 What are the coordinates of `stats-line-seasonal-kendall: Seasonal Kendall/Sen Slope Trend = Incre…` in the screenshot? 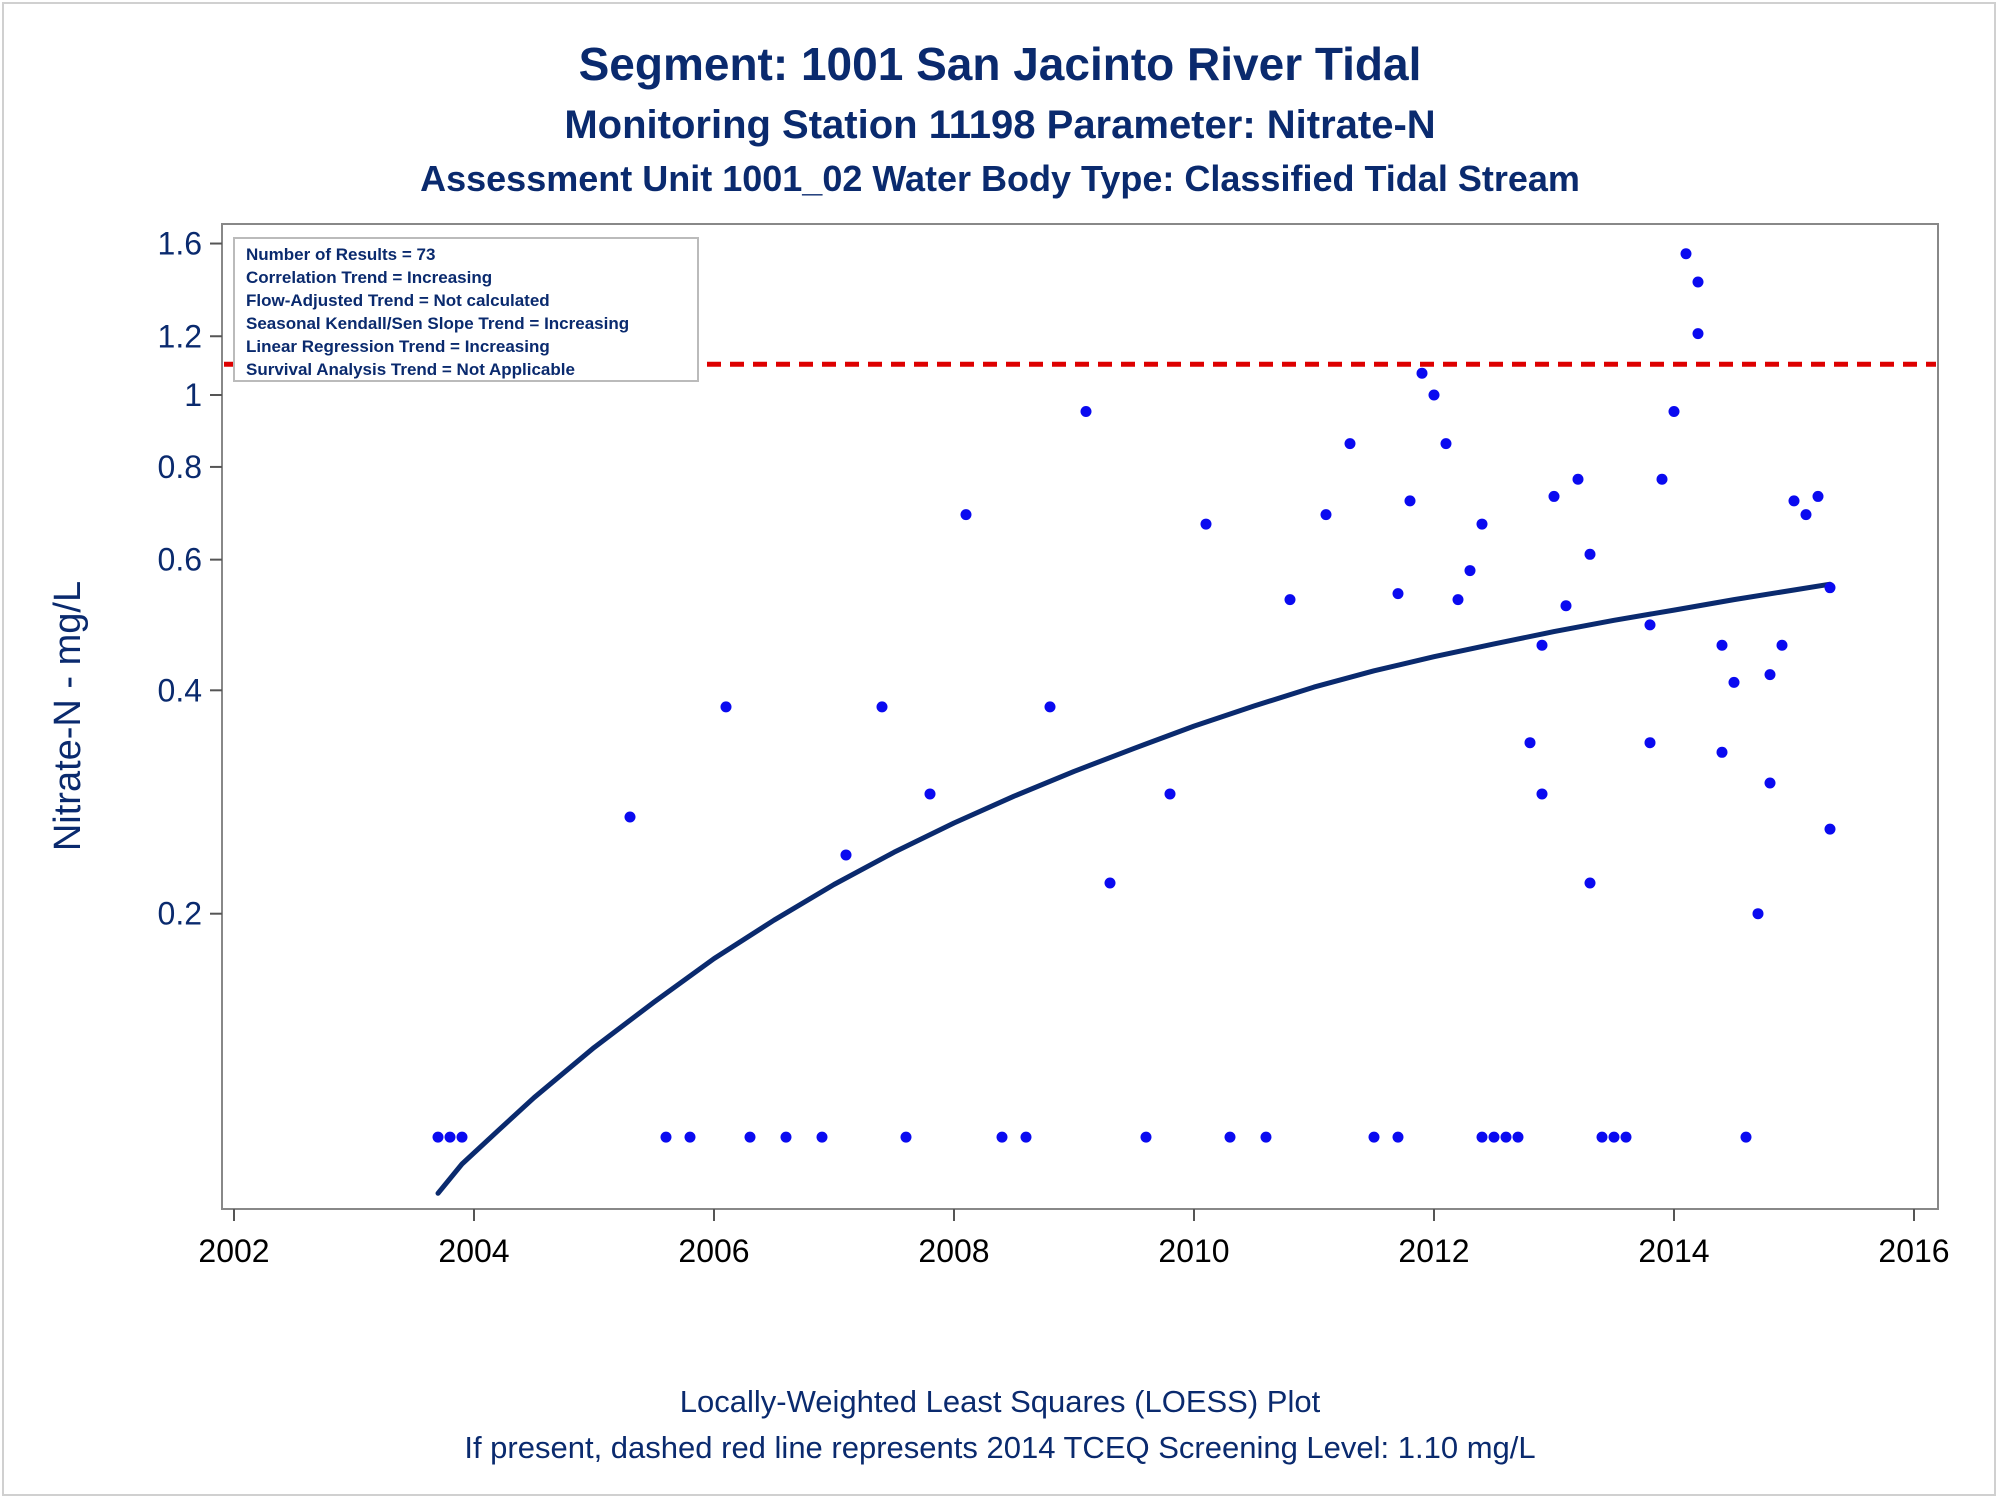 It's located at (437, 323).